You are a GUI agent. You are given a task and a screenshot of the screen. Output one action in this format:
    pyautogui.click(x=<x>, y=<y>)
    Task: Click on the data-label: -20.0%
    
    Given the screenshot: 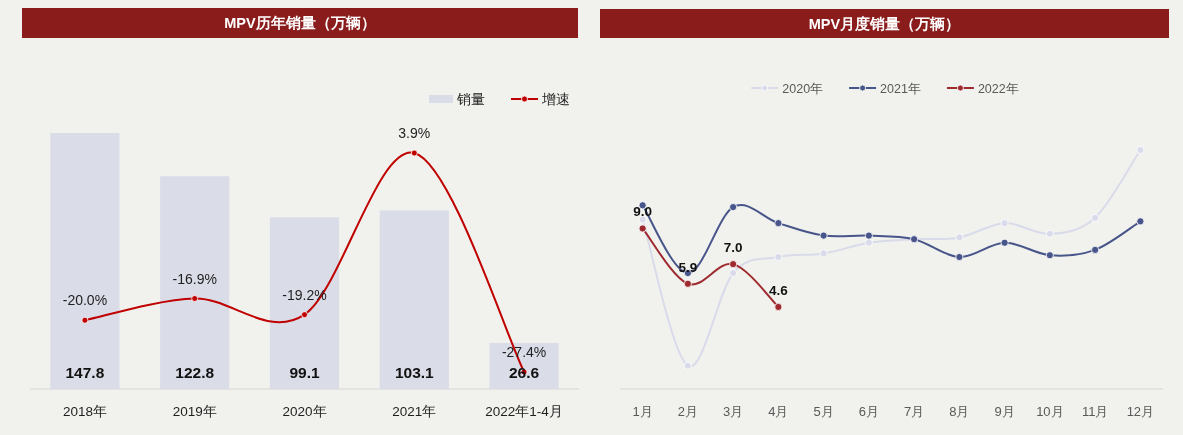 What is the action you would take?
    pyautogui.click(x=85, y=300)
    